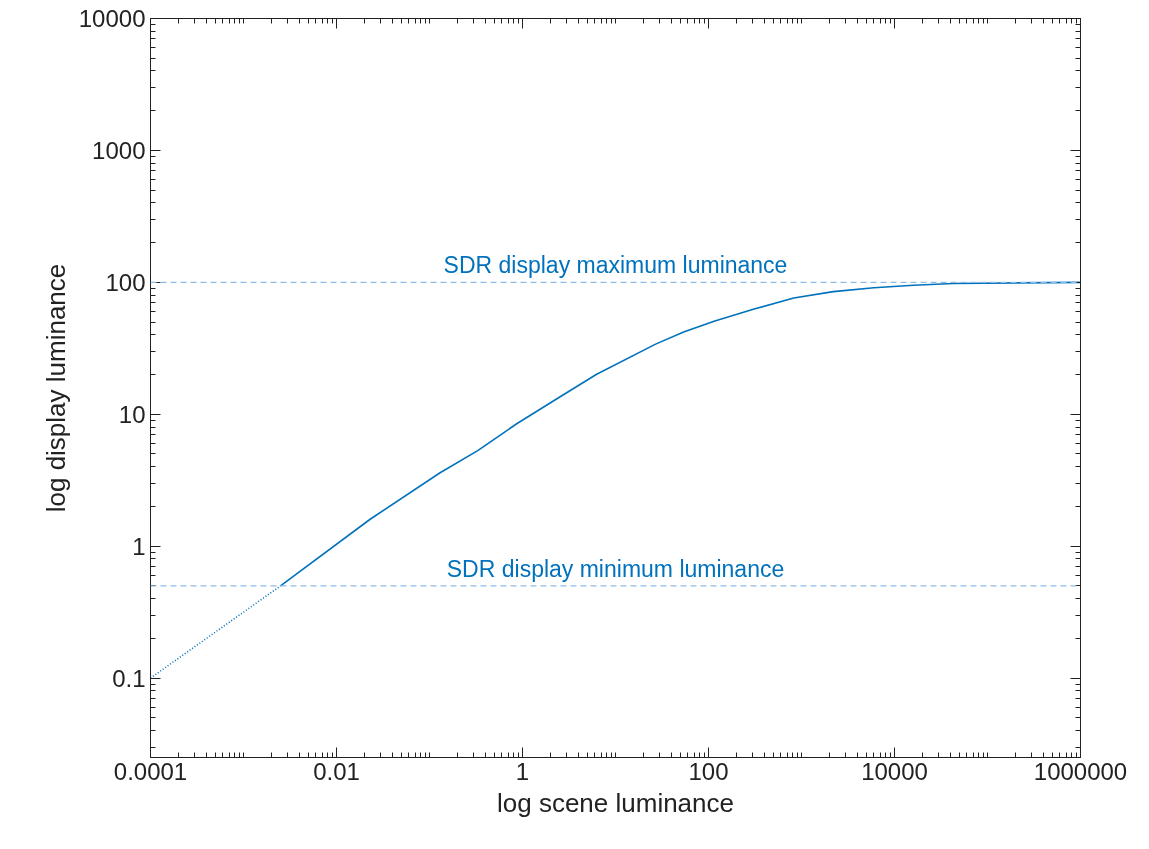 Image resolution: width=1149 pixels, height=849 pixels. What do you see at coordinates (615, 568) in the screenshot?
I see `ref-line-label: SDR display minimum luminance` at bounding box center [615, 568].